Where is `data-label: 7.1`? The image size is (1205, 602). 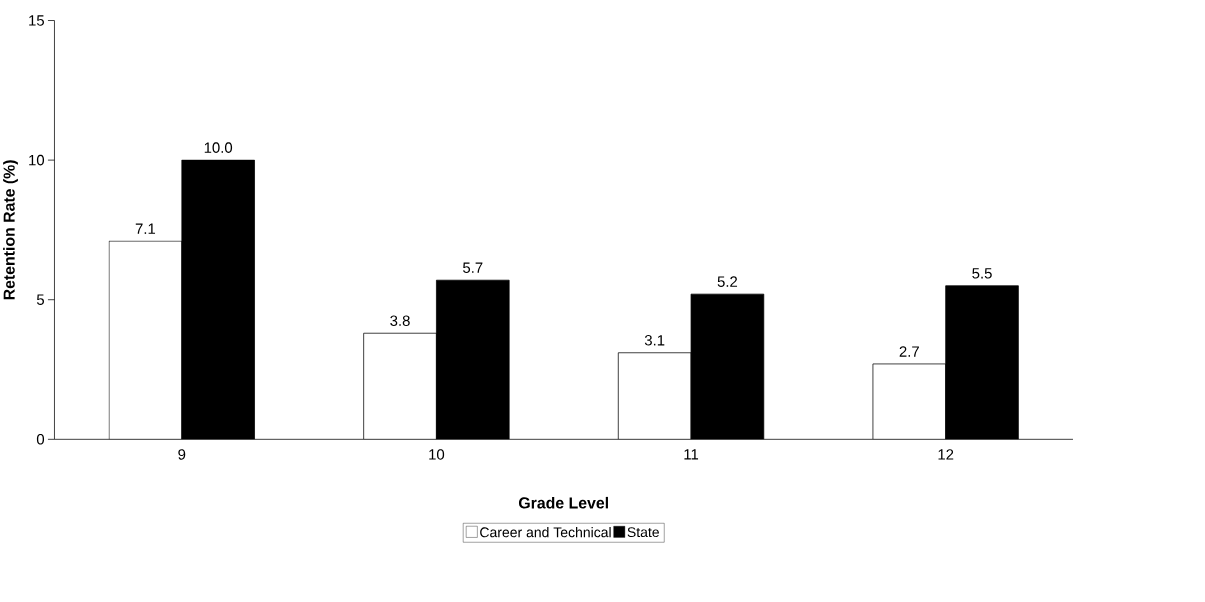 data-label: 7.1 is located at coordinates (145, 229).